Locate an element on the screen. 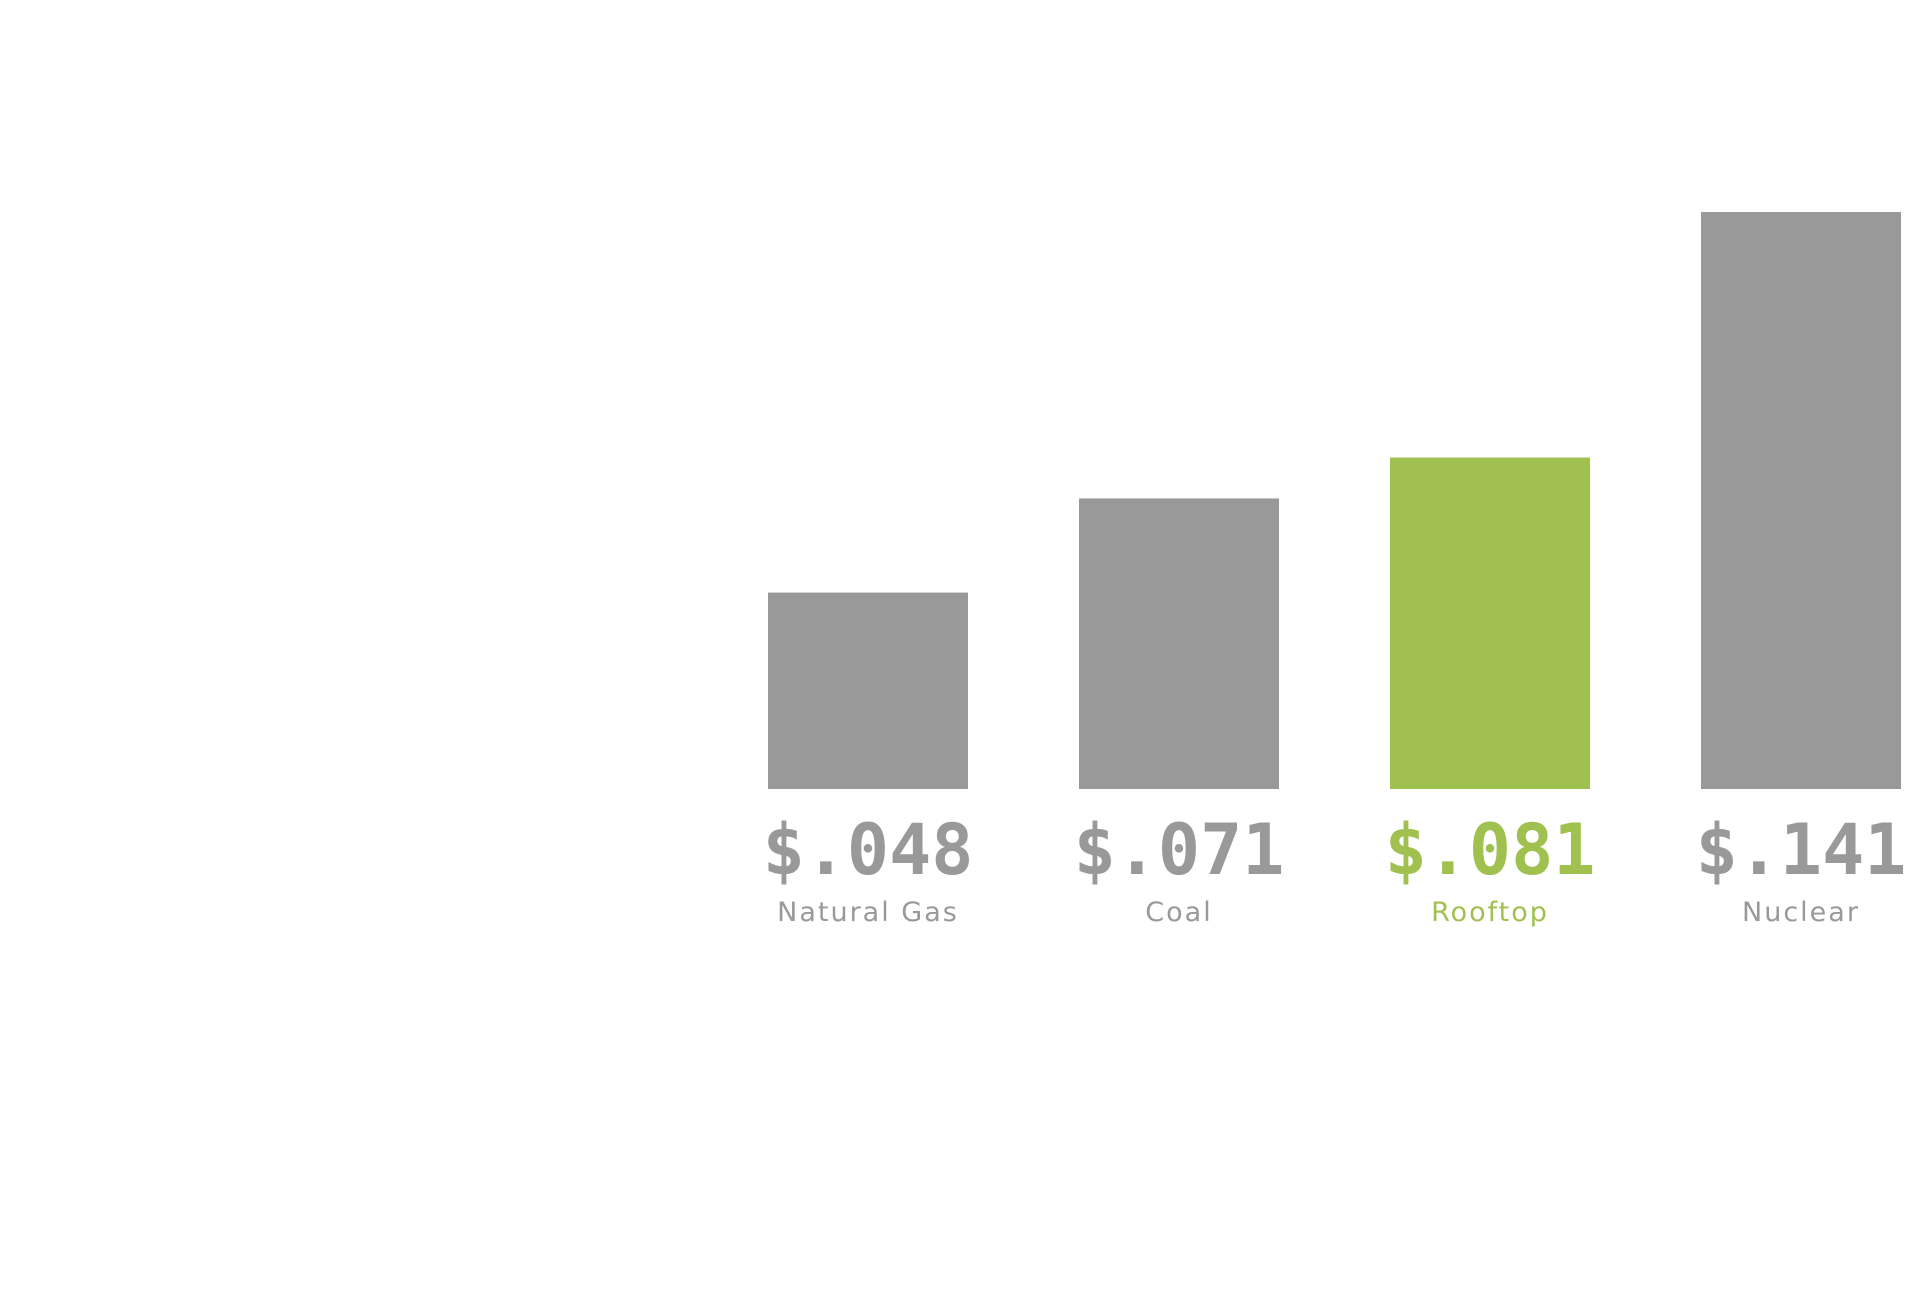 Image resolution: width=1920 pixels, height=1295 pixels. category-label-nuclear: Nuclear is located at coordinates (1801, 912).